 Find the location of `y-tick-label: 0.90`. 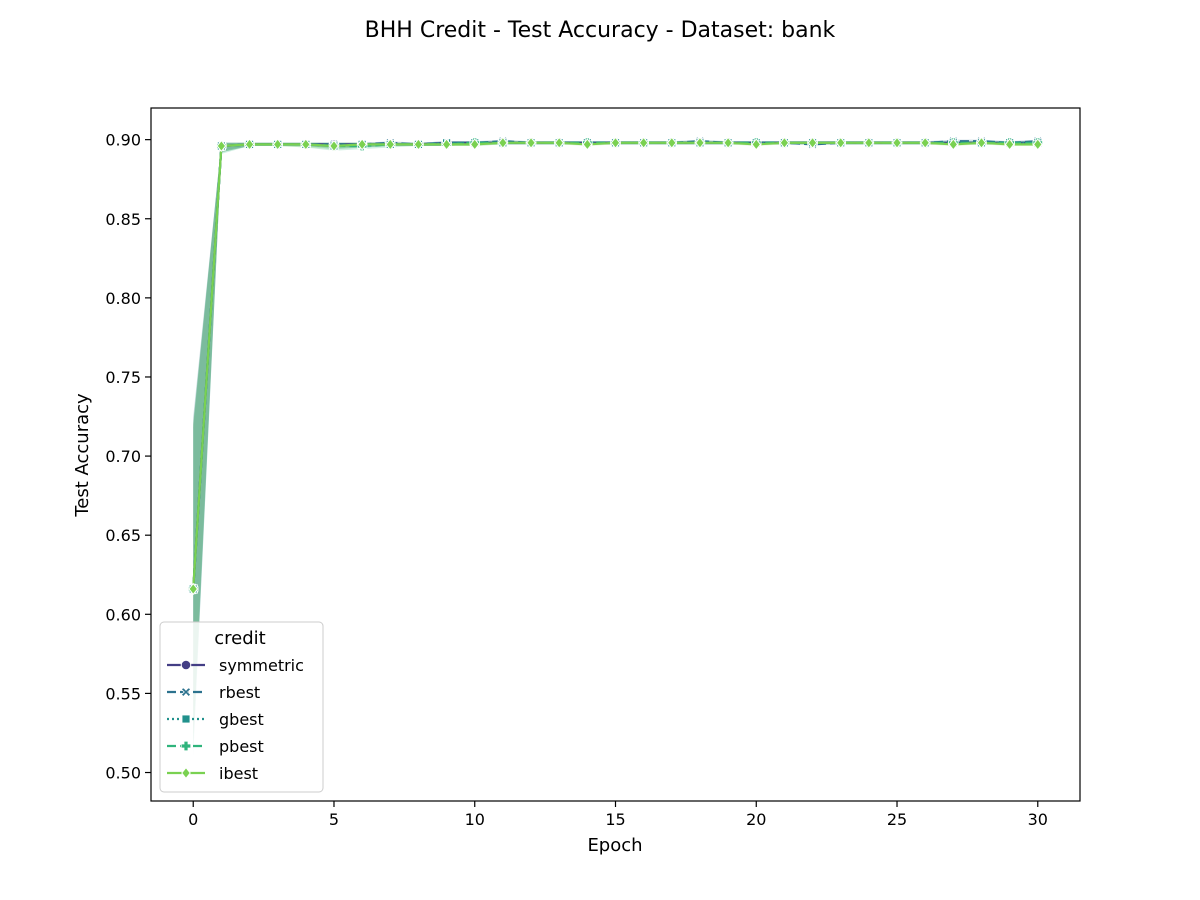

y-tick-label: 0.90 is located at coordinates (123, 140).